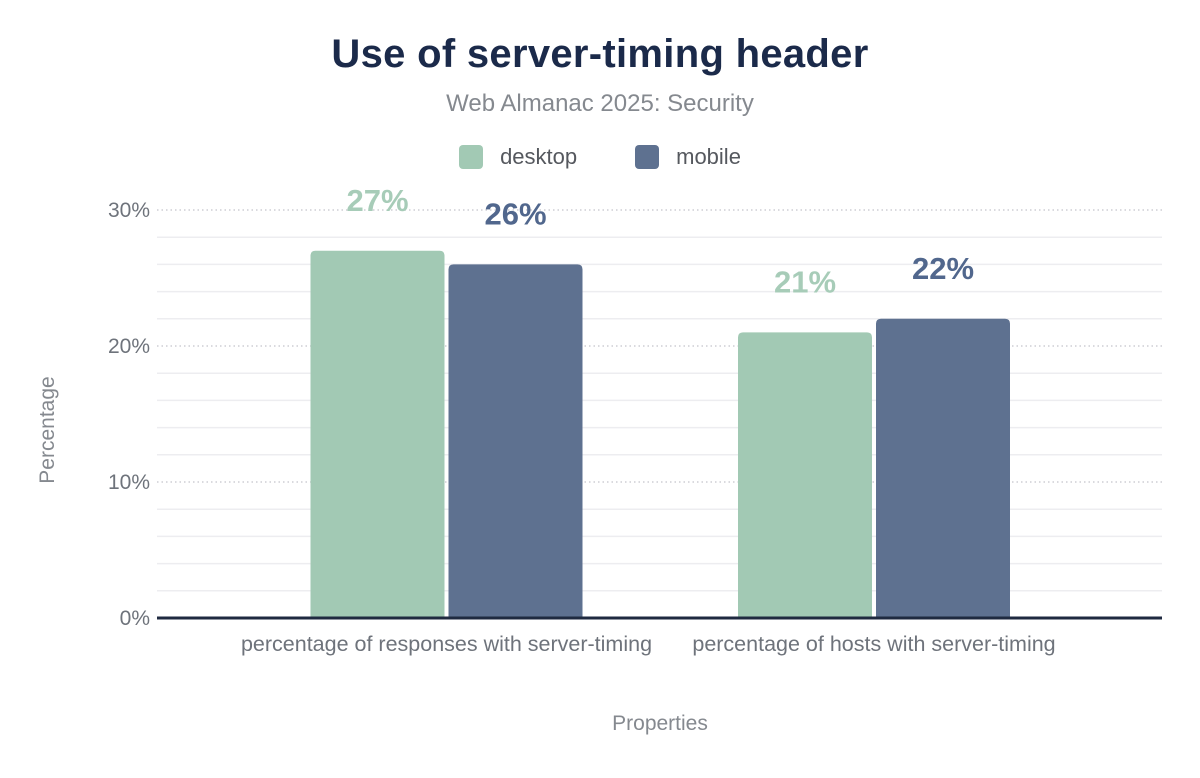 Image resolution: width=1200 pixels, height=778 pixels. What do you see at coordinates (805, 281) in the screenshot?
I see `value-label-desktop-2: 21%` at bounding box center [805, 281].